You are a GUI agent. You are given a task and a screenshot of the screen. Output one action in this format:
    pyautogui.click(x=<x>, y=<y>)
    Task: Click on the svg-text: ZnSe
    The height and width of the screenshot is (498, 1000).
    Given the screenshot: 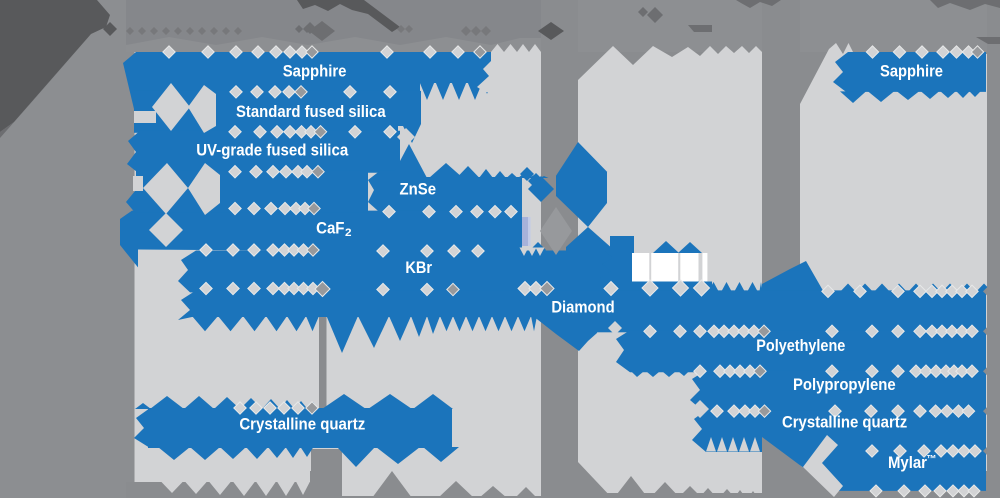 What is the action you would take?
    pyautogui.click(x=418, y=190)
    